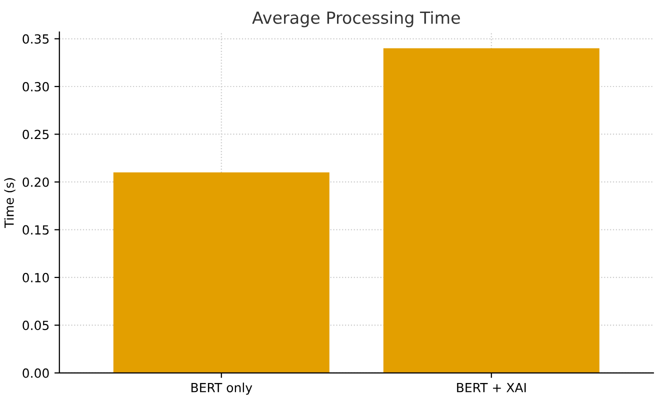  Describe the element at coordinates (35, 373) in the screenshot. I see `y-tick-label: 0.00` at that location.